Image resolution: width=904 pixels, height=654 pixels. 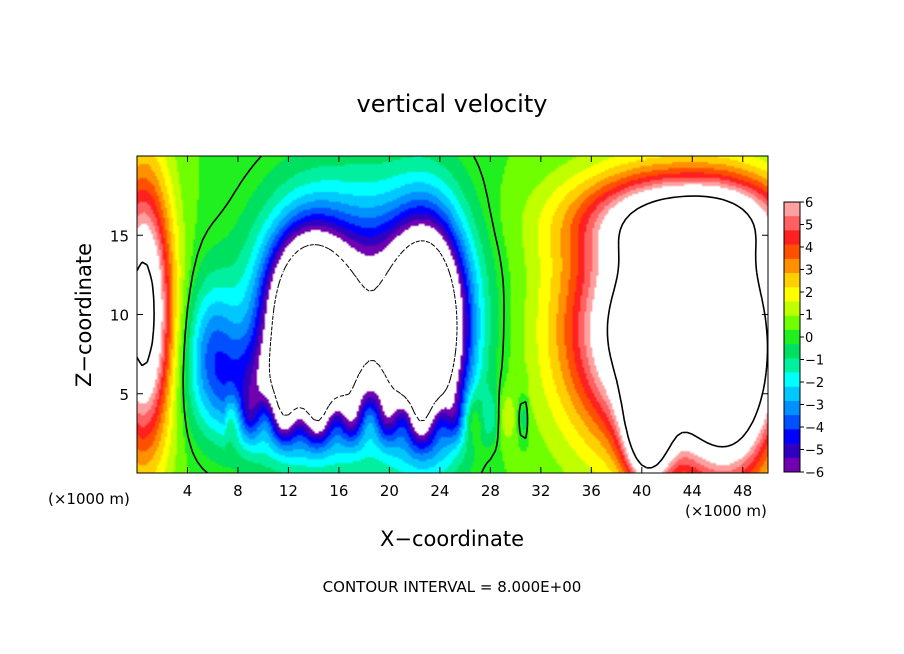 I want to click on contour-interval-note: CONTOUR INTERVAL = 8.000E+00, so click(x=452, y=587).